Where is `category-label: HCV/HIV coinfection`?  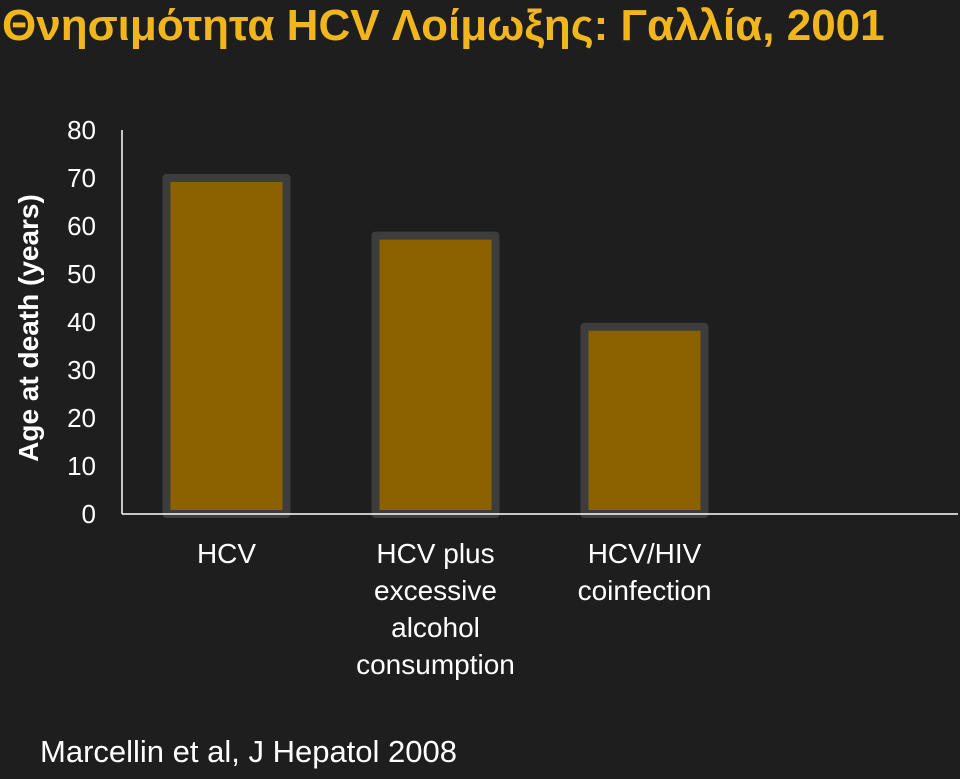
category-label: HCV/HIV coinfection is located at coordinates (645, 572).